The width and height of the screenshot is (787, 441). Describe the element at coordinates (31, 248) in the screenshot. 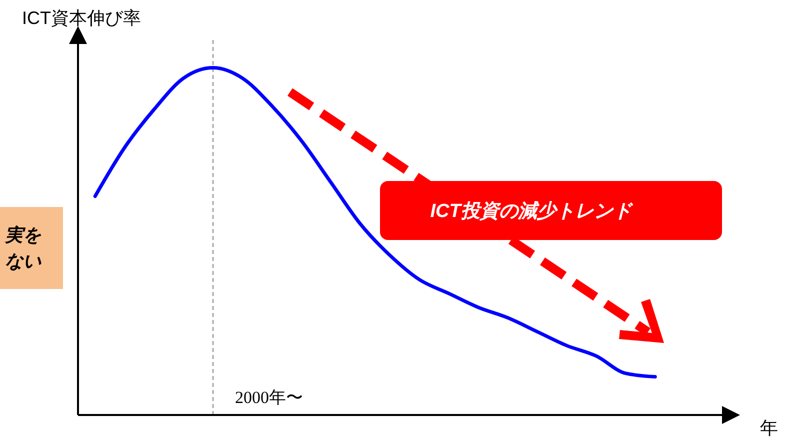

I see `note-box: 実を ない` at that location.